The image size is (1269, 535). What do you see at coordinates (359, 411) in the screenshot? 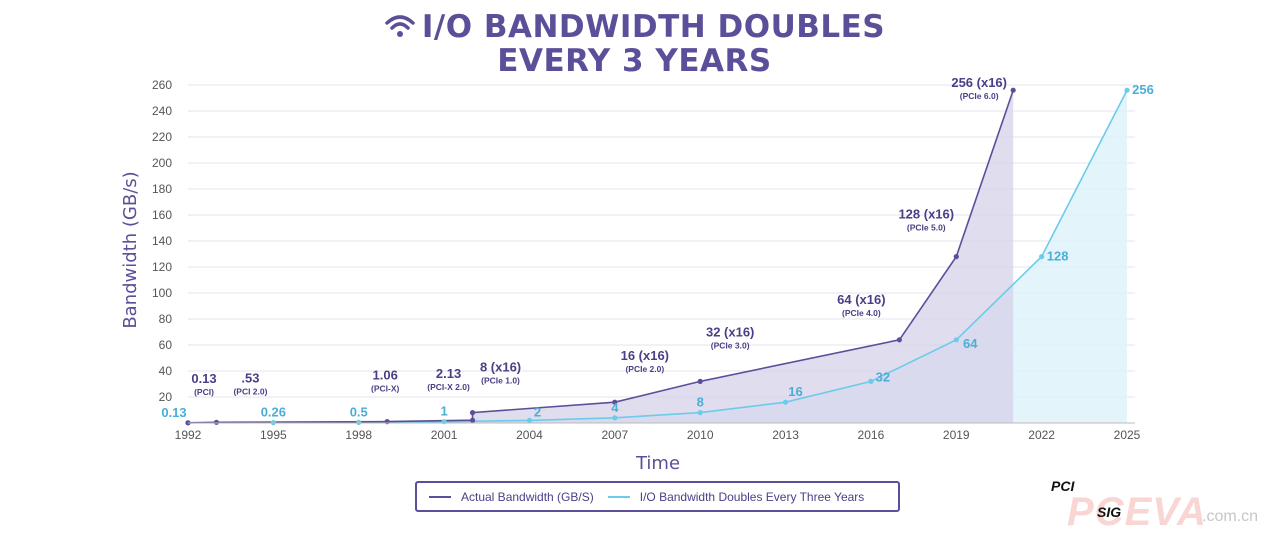
I see `doubles-data-label: 0.5` at bounding box center [359, 411].